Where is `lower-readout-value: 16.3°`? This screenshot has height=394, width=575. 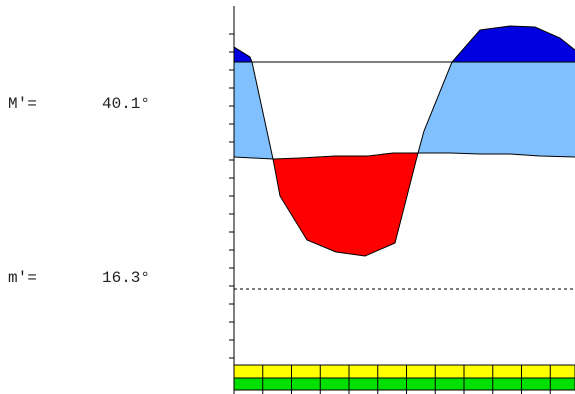
lower-readout-value: 16.3° is located at coordinates (126, 278).